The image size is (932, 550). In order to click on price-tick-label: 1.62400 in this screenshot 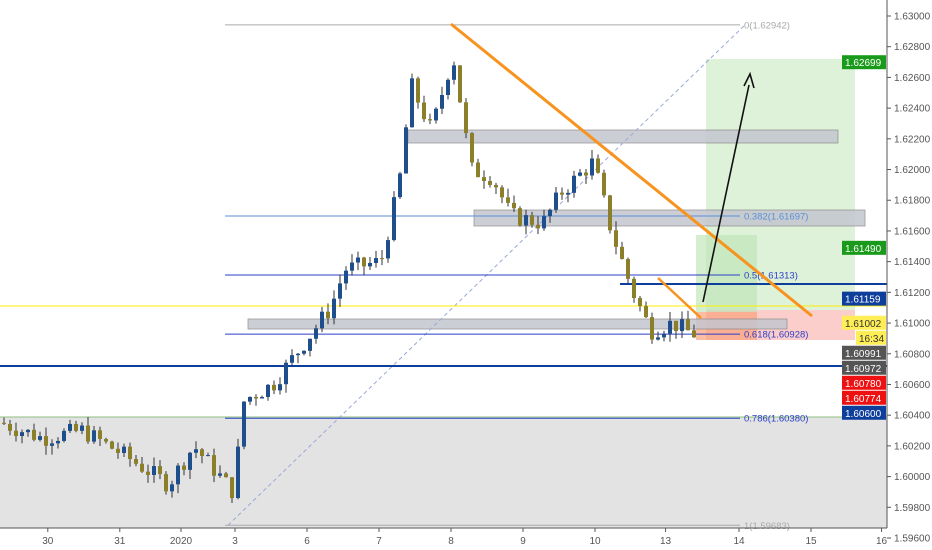, I will do `click(912, 109)`.